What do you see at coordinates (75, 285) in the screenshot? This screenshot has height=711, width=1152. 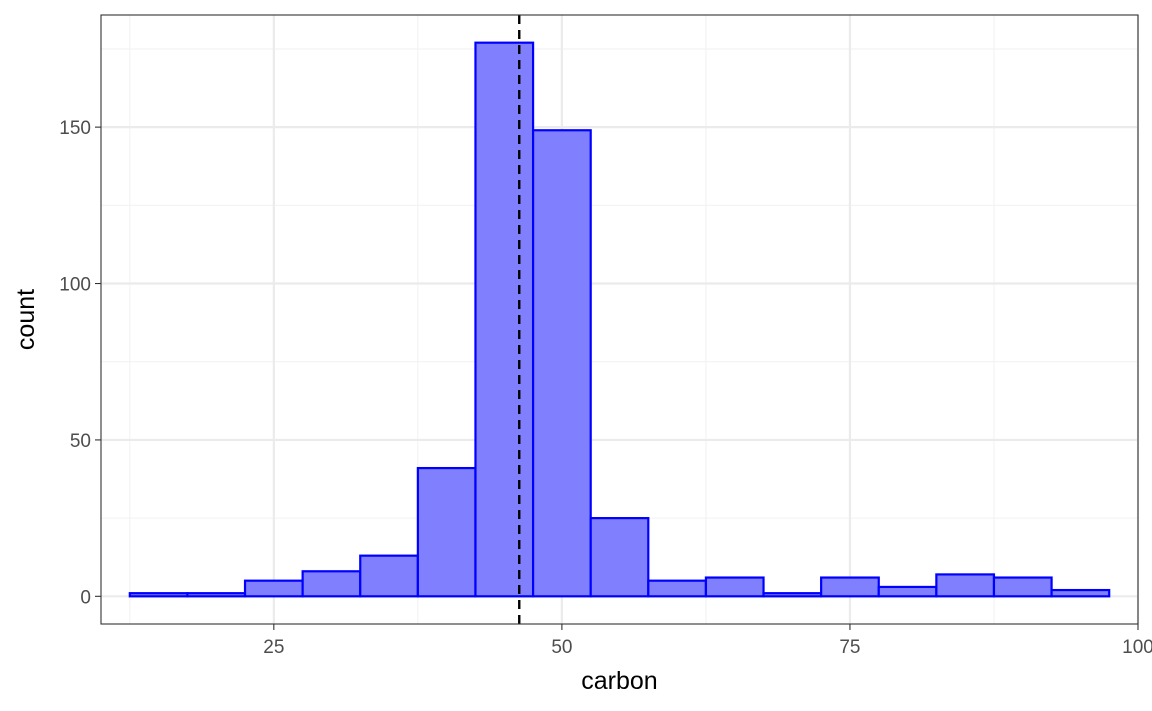 I see `y-tick-label: 100` at bounding box center [75, 285].